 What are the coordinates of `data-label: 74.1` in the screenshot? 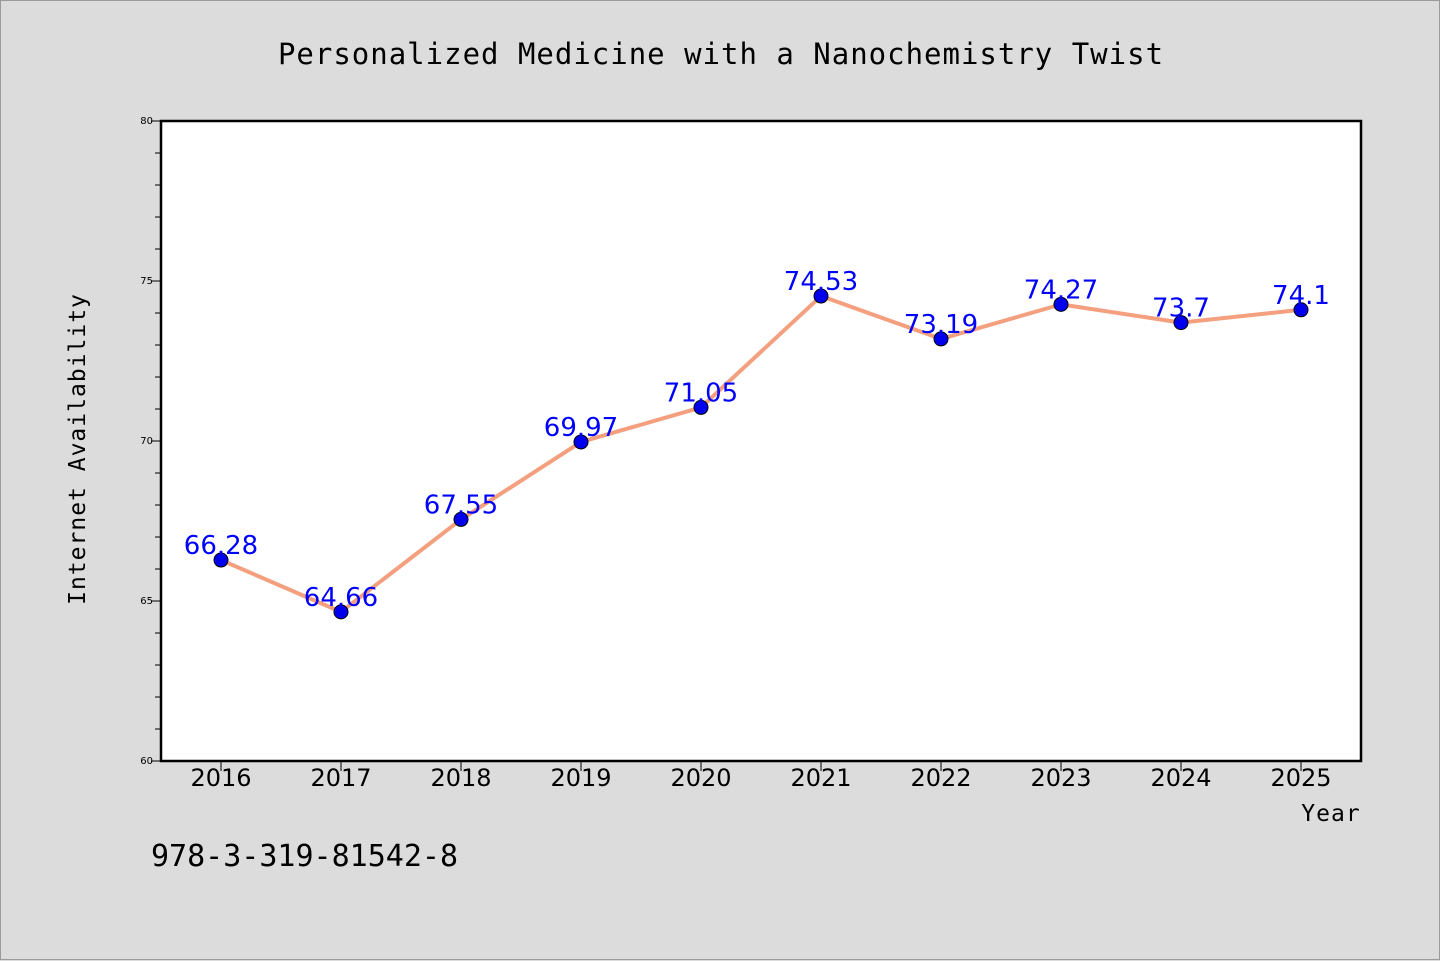 It's located at (1301, 296).